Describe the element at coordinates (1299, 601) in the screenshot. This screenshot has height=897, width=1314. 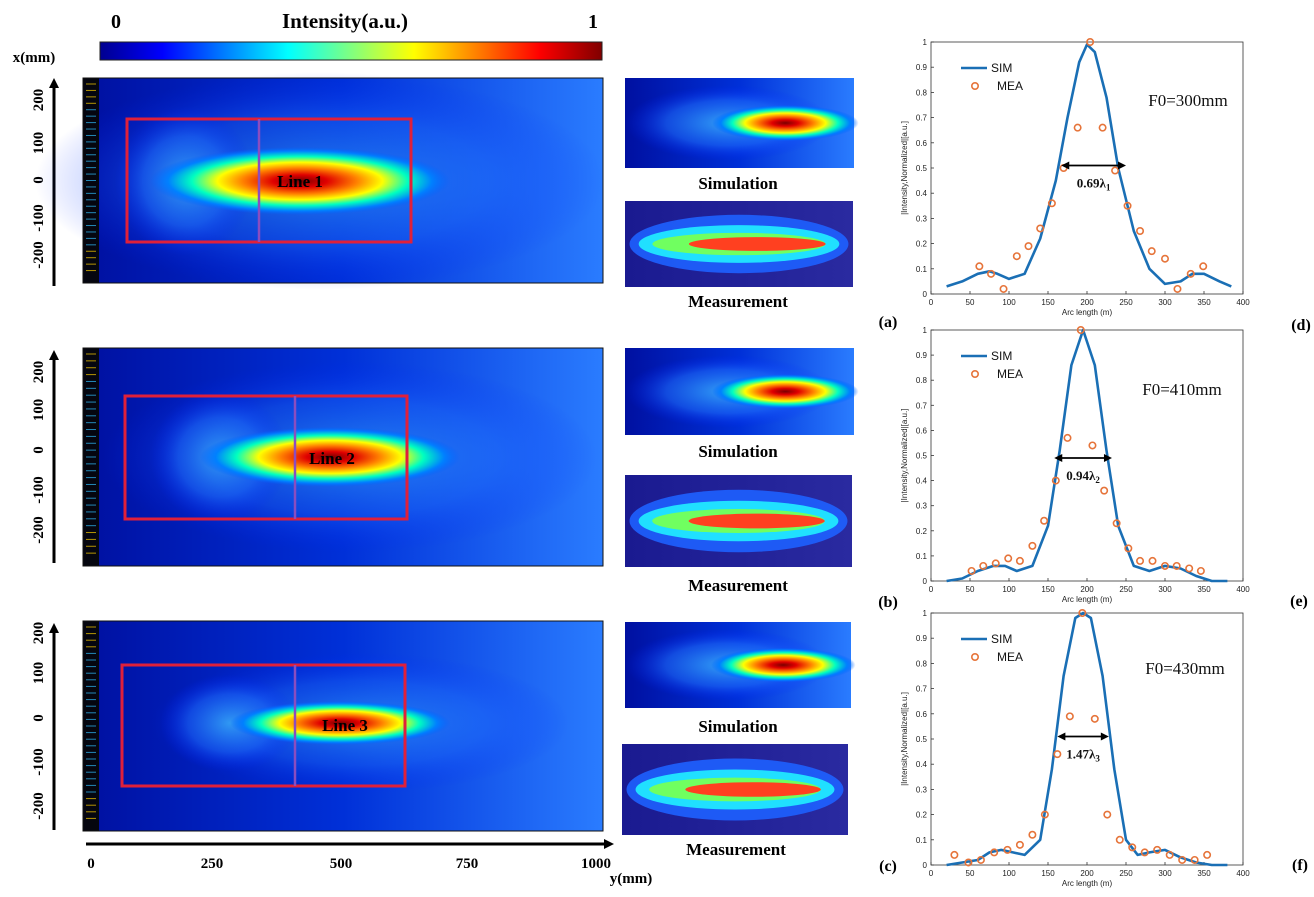
I see `panel-tag-e: (e)` at that location.